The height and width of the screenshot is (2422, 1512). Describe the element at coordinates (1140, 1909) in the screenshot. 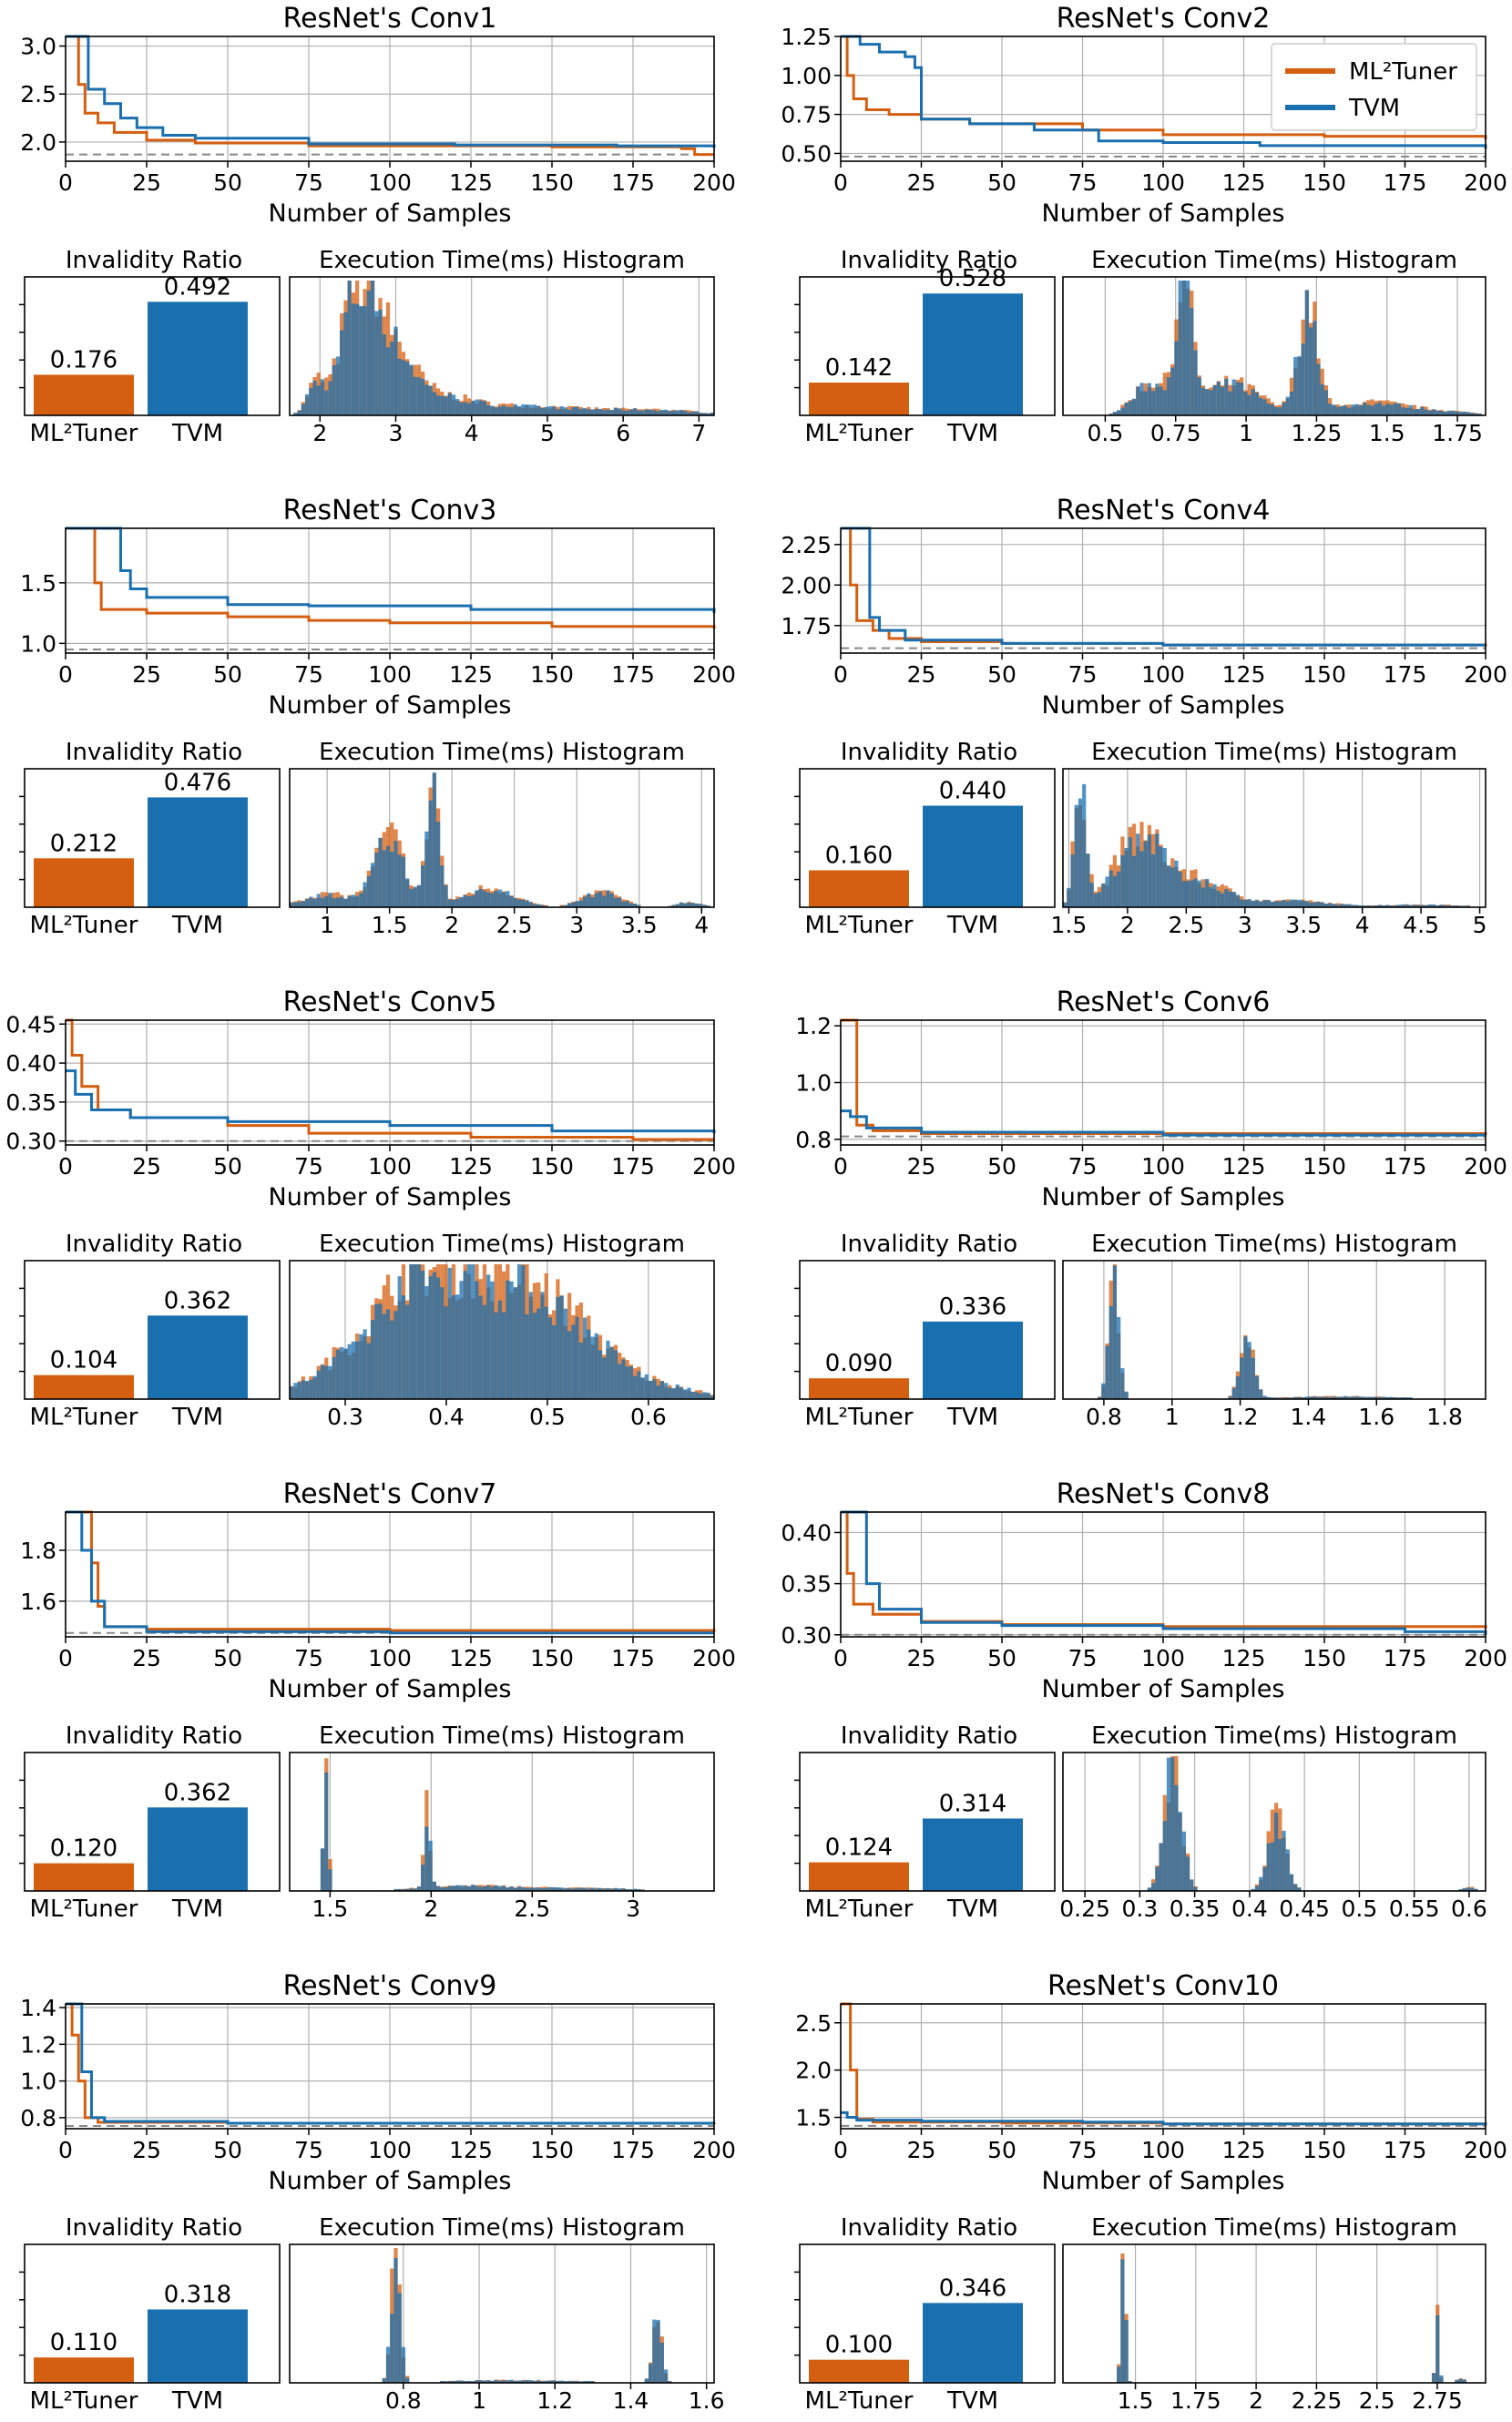

I see `hist-tick-label: 0.3` at that location.